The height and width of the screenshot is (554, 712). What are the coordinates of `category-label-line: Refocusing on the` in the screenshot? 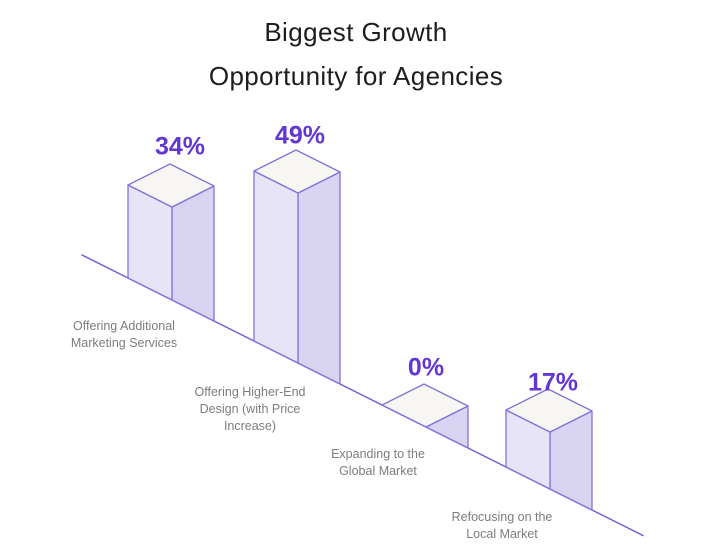 It's located at (502, 517).